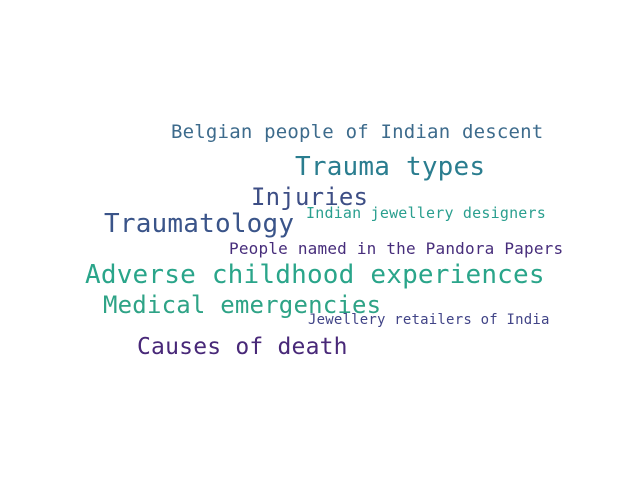 This screenshot has height=480, width=640. I want to click on word-causes-of-death: Causes of death, so click(242, 347).